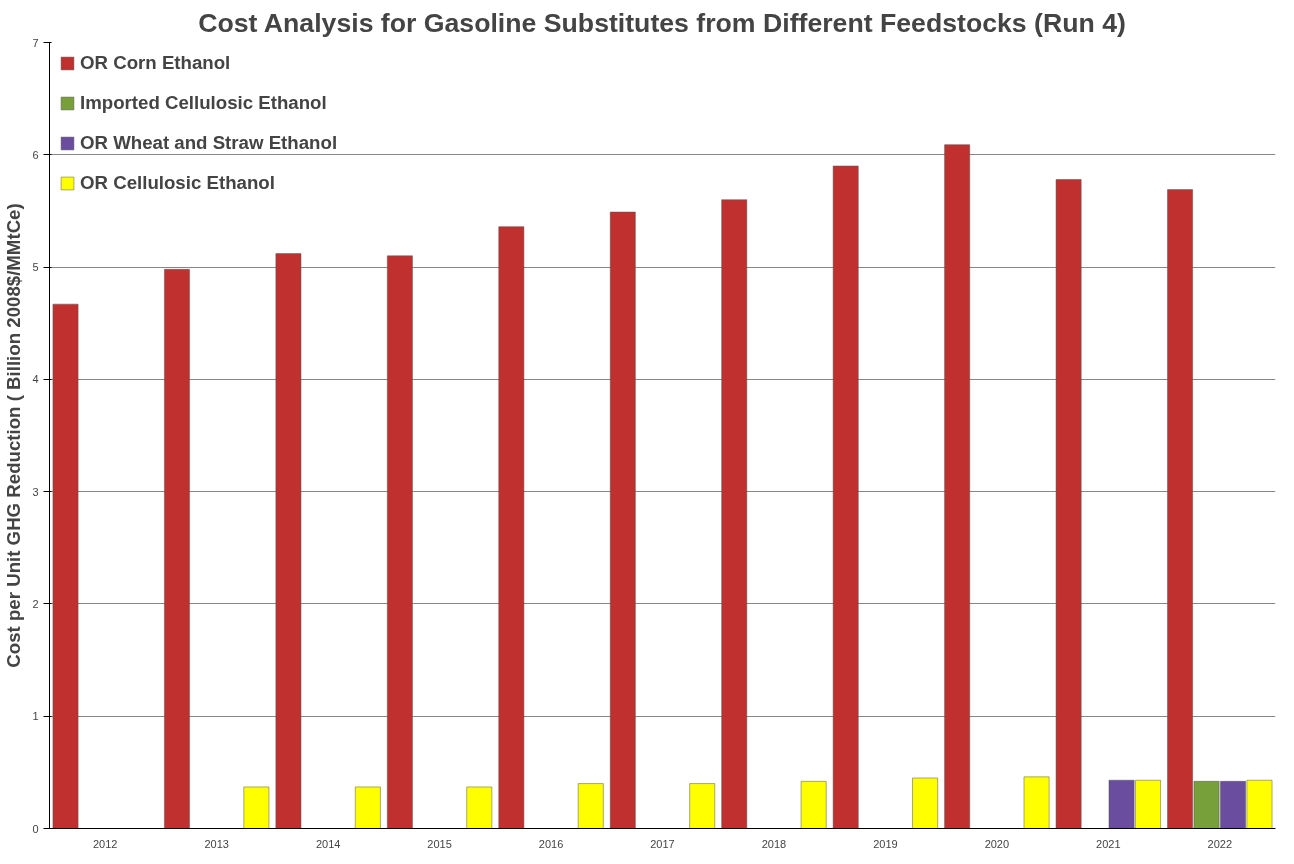 The height and width of the screenshot is (864, 1294). Describe the element at coordinates (997, 843) in the screenshot. I see `x-tick-label: 2020` at that location.